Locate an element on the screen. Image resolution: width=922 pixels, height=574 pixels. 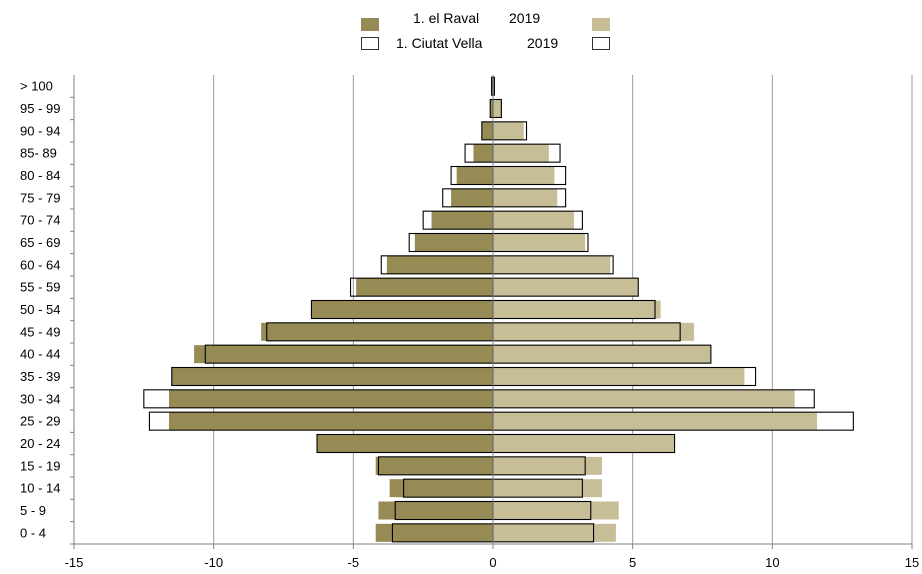
y-tick-label: 35 - 39 is located at coordinates (40, 376).